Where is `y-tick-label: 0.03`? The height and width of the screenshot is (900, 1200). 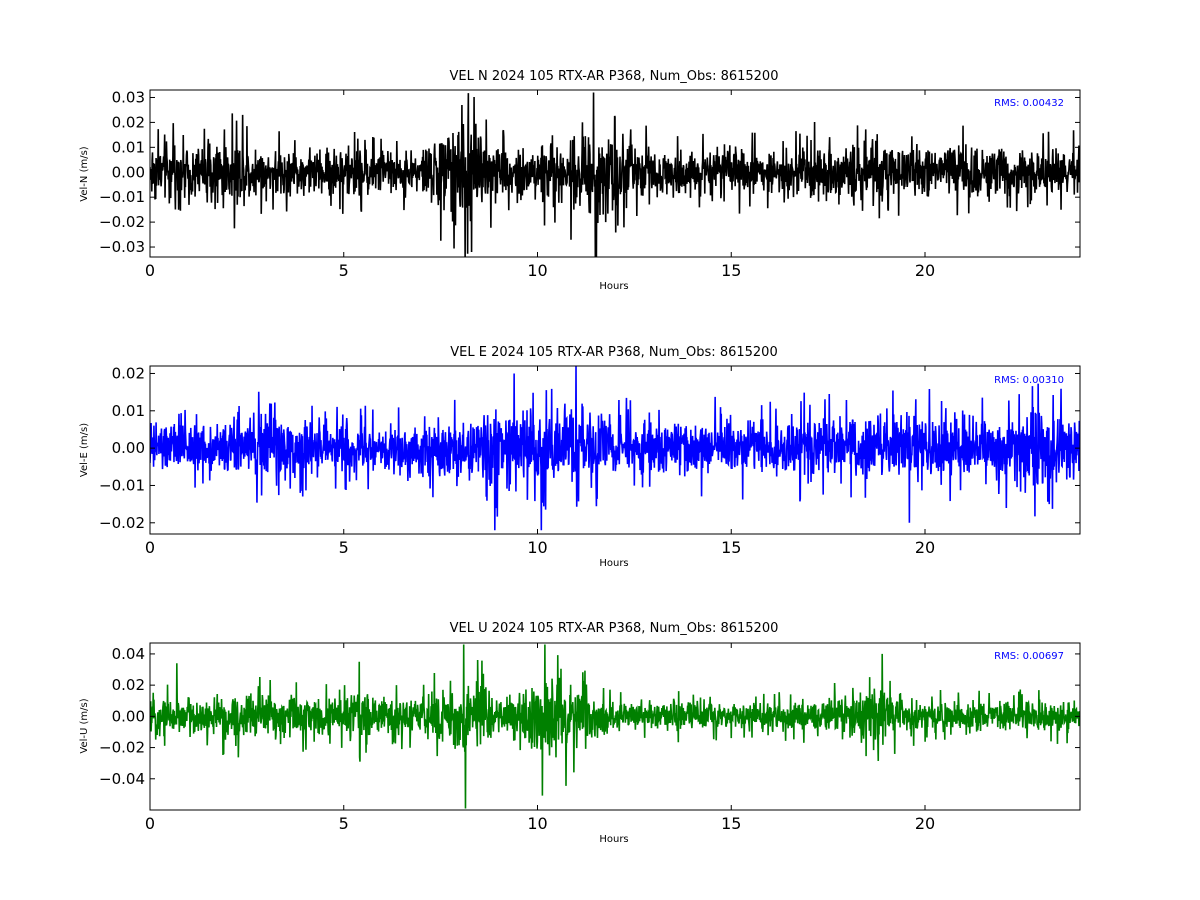
y-tick-label: 0.03 is located at coordinates (128, 97).